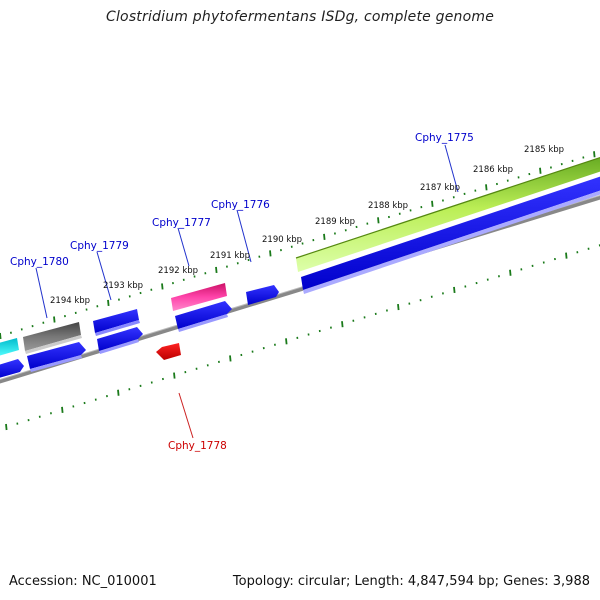 The image size is (600, 600). What do you see at coordinates (544, 150) in the screenshot?
I see `scale-label: 2185 kbp` at bounding box center [544, 150].